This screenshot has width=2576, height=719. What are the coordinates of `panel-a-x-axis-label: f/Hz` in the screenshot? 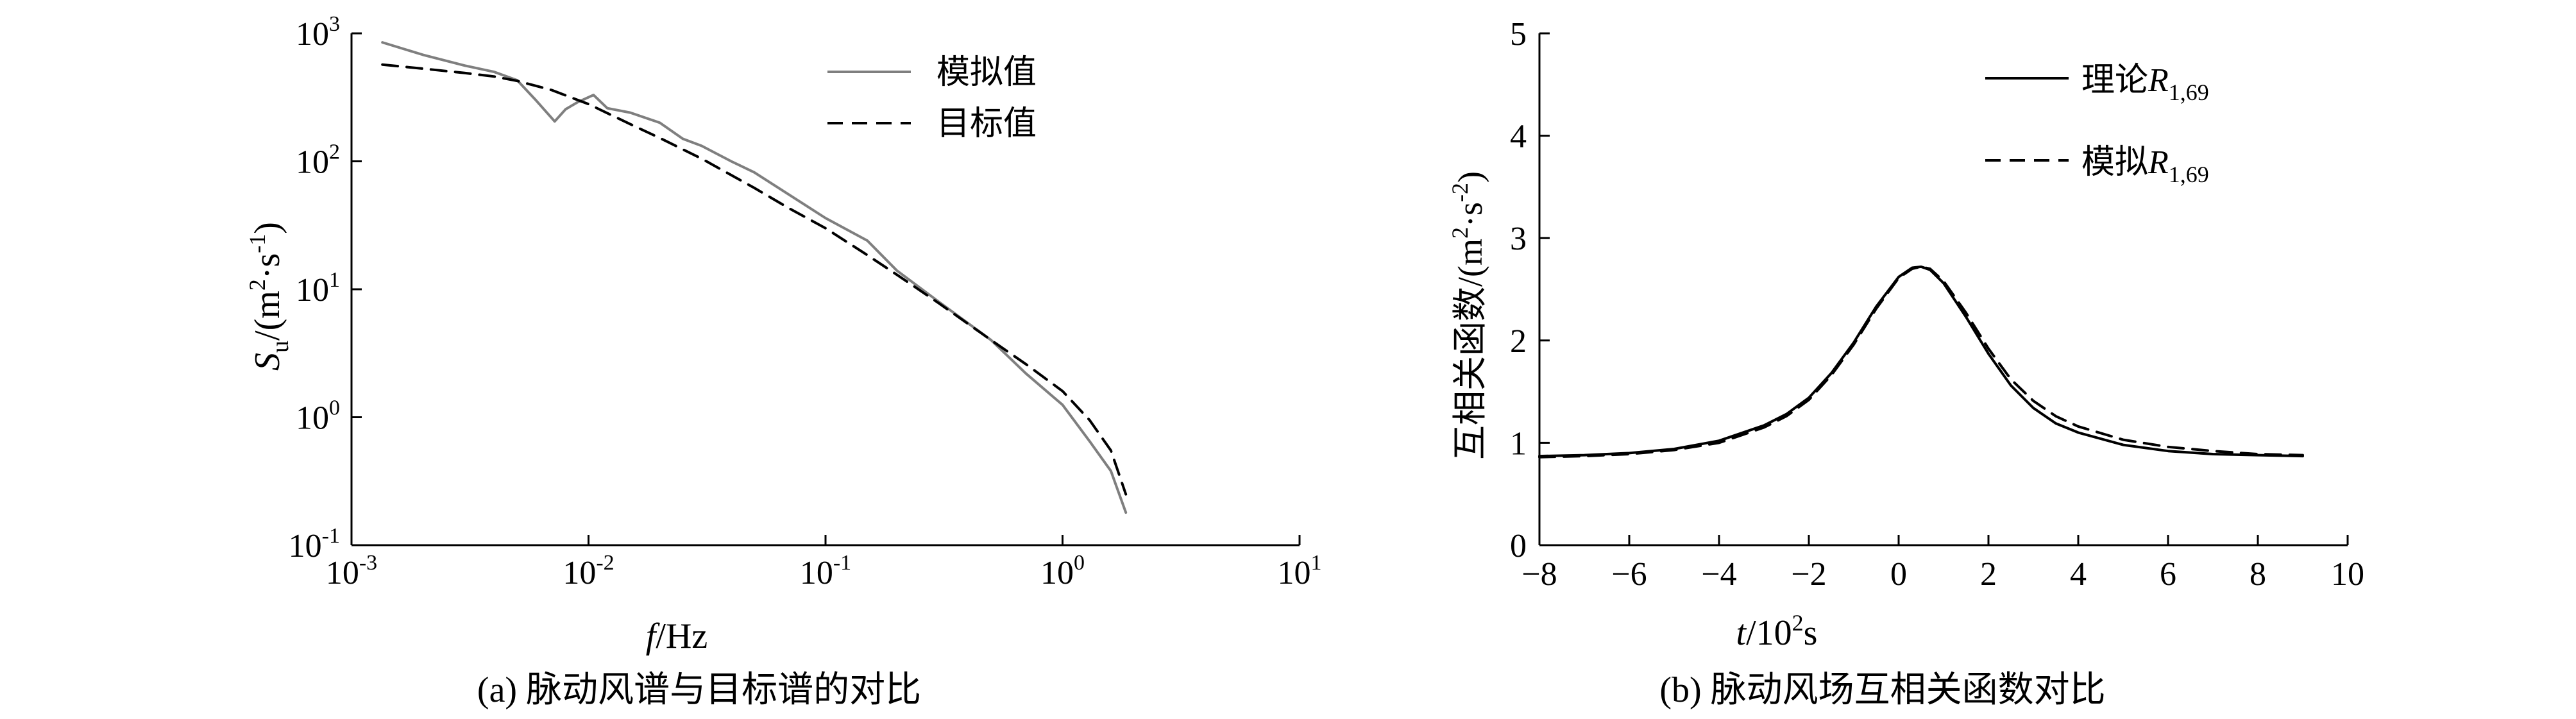 It's located at (677, 636).